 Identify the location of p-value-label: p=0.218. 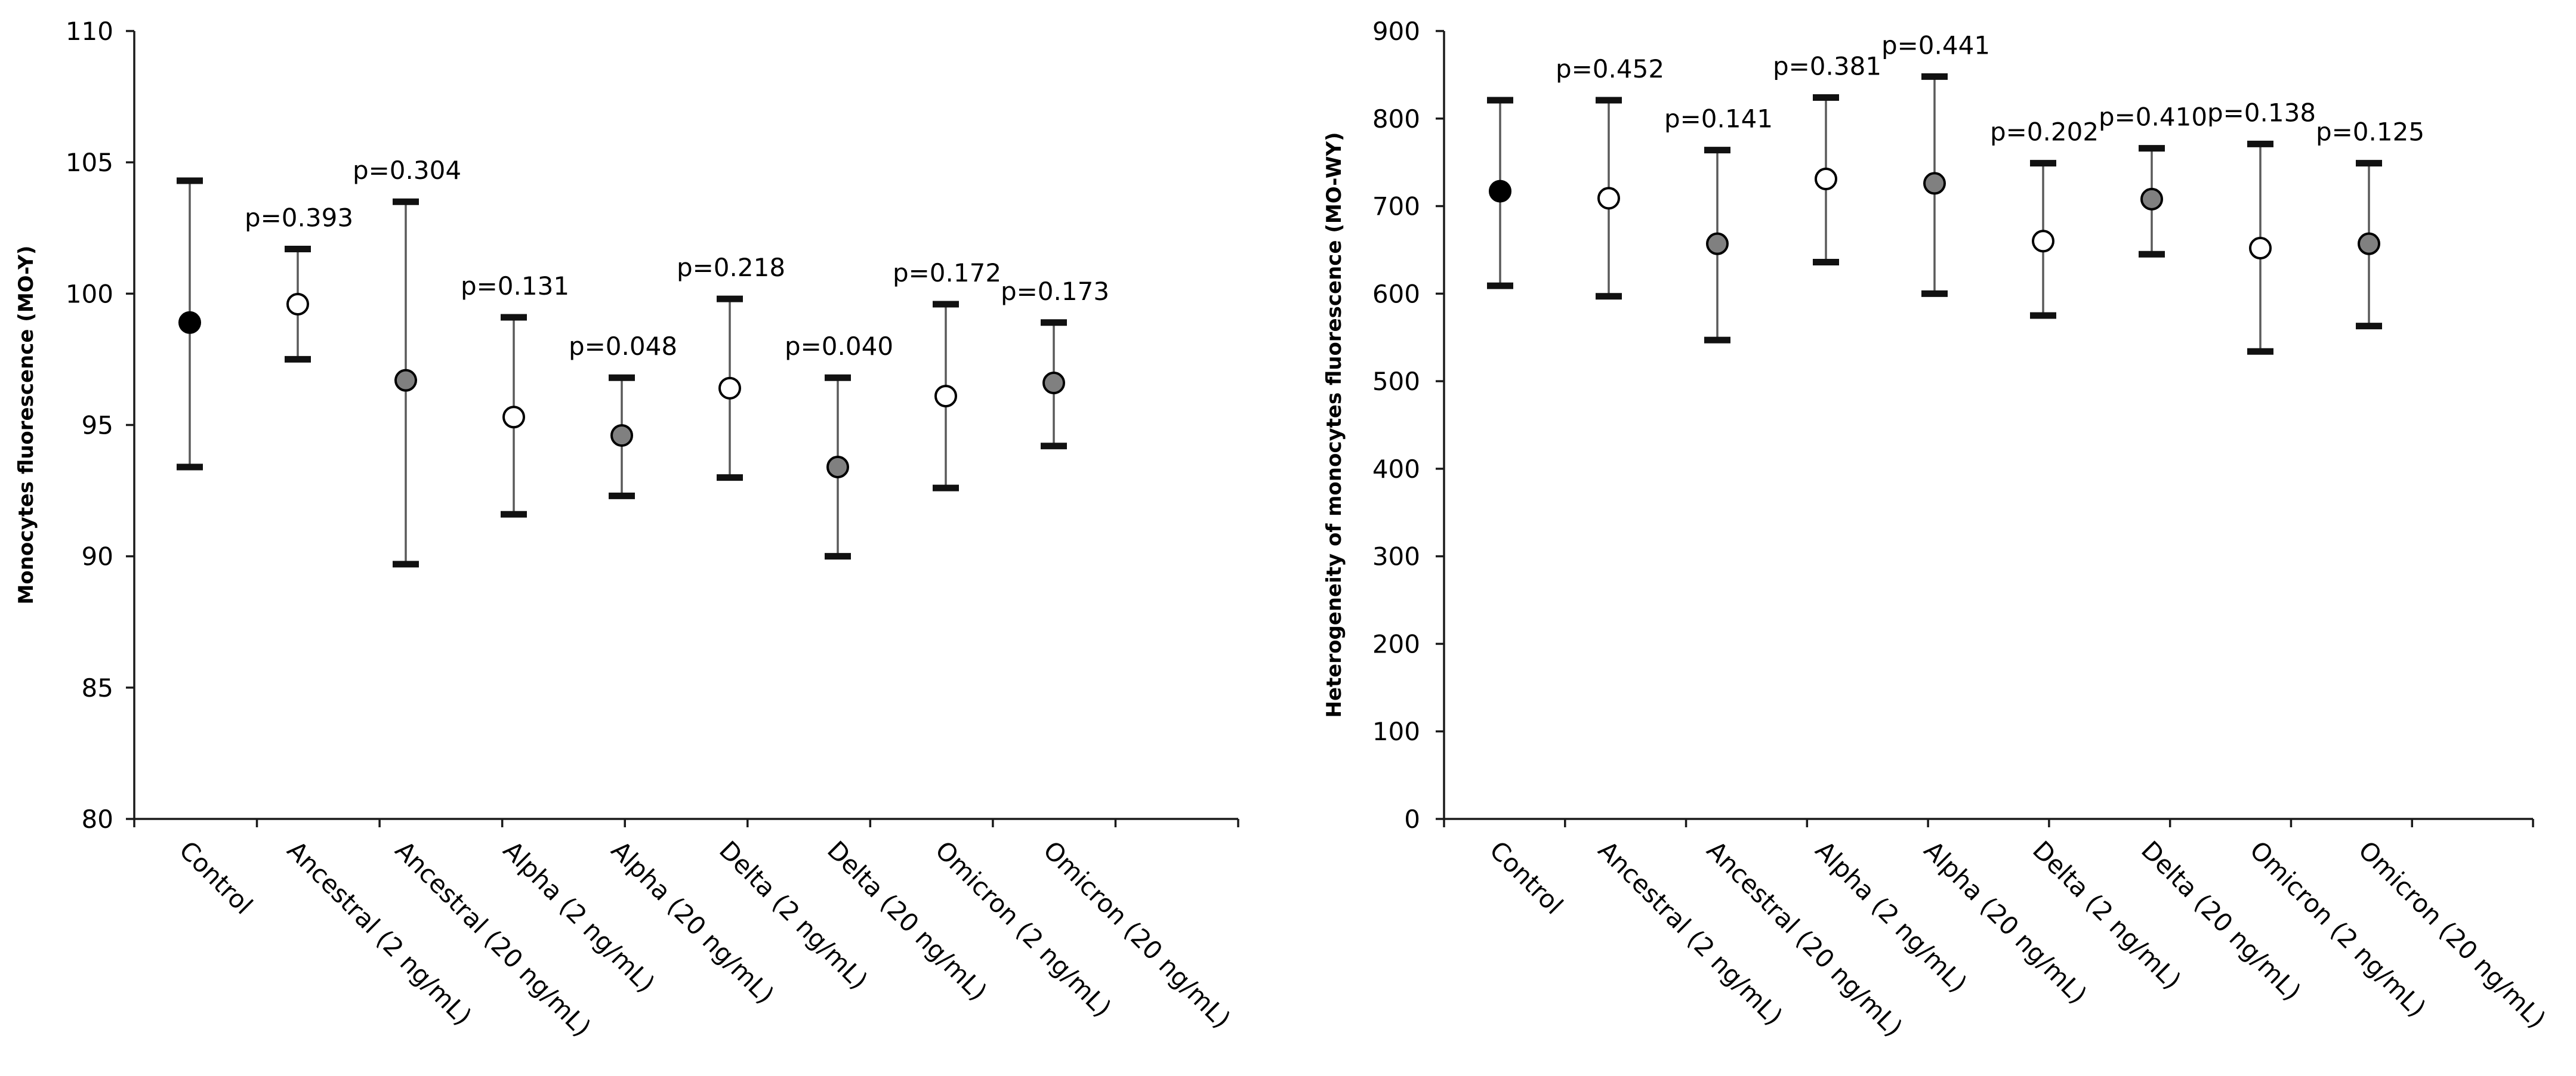
(731, 267).